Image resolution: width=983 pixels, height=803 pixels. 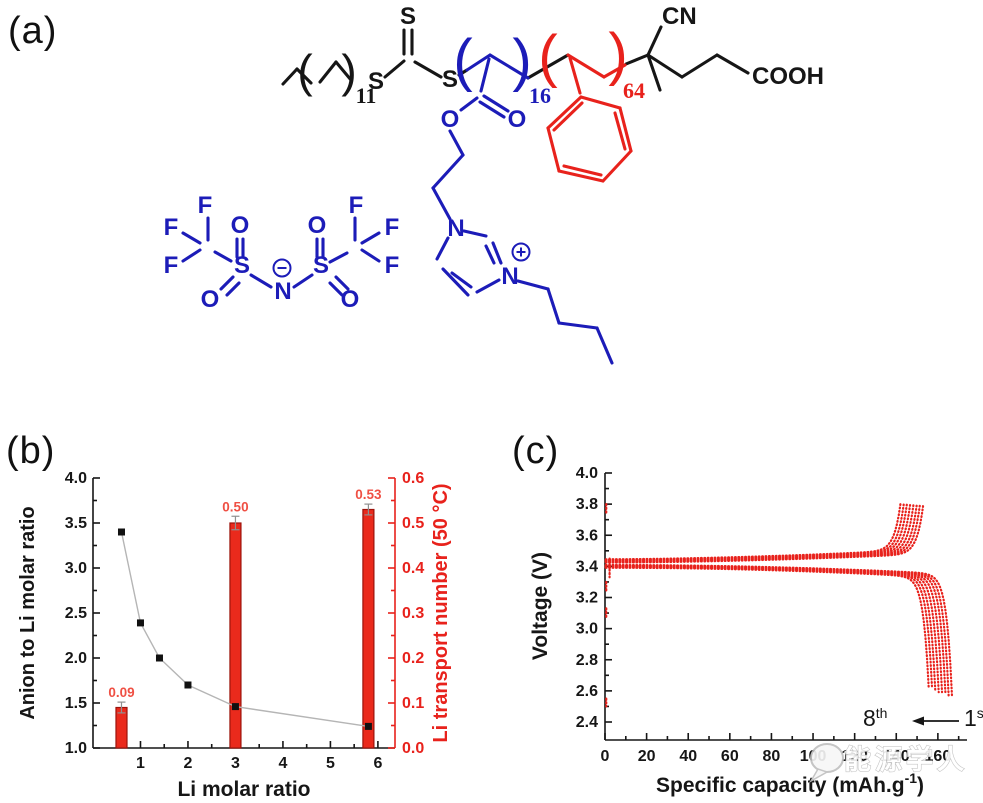 I want to click on c-charge-discharge-curves, so click(x=779, y=605).